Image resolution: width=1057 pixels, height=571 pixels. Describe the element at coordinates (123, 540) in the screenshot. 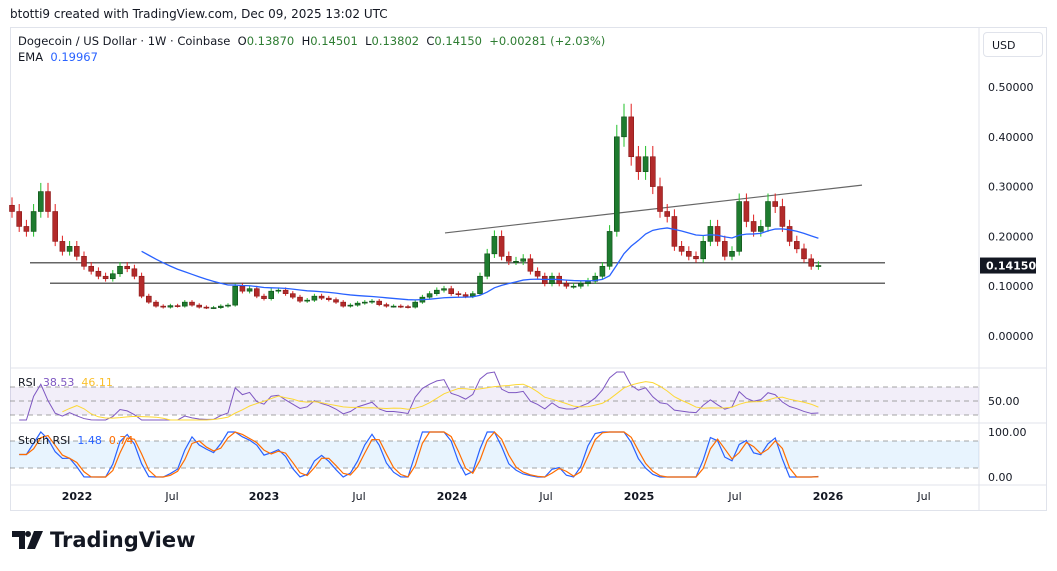

I see `logo-text: TradingView` at that location.